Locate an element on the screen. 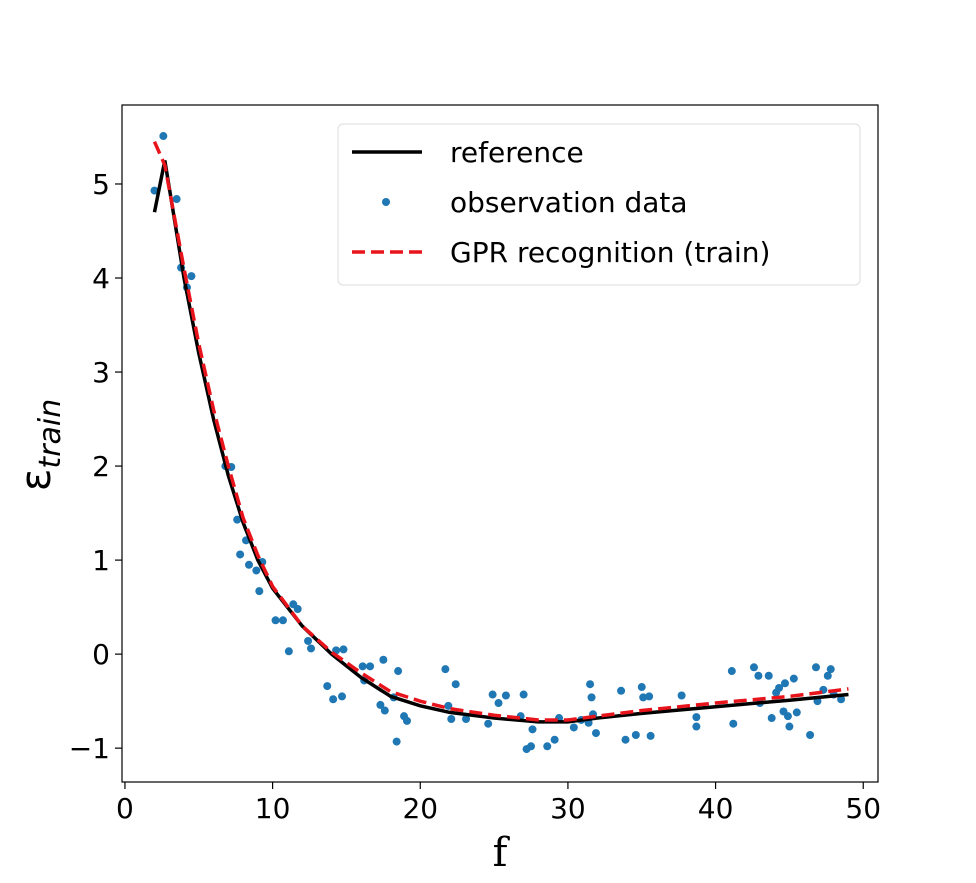  y-axis-label: εtrain is located at coordinates (39, 445).